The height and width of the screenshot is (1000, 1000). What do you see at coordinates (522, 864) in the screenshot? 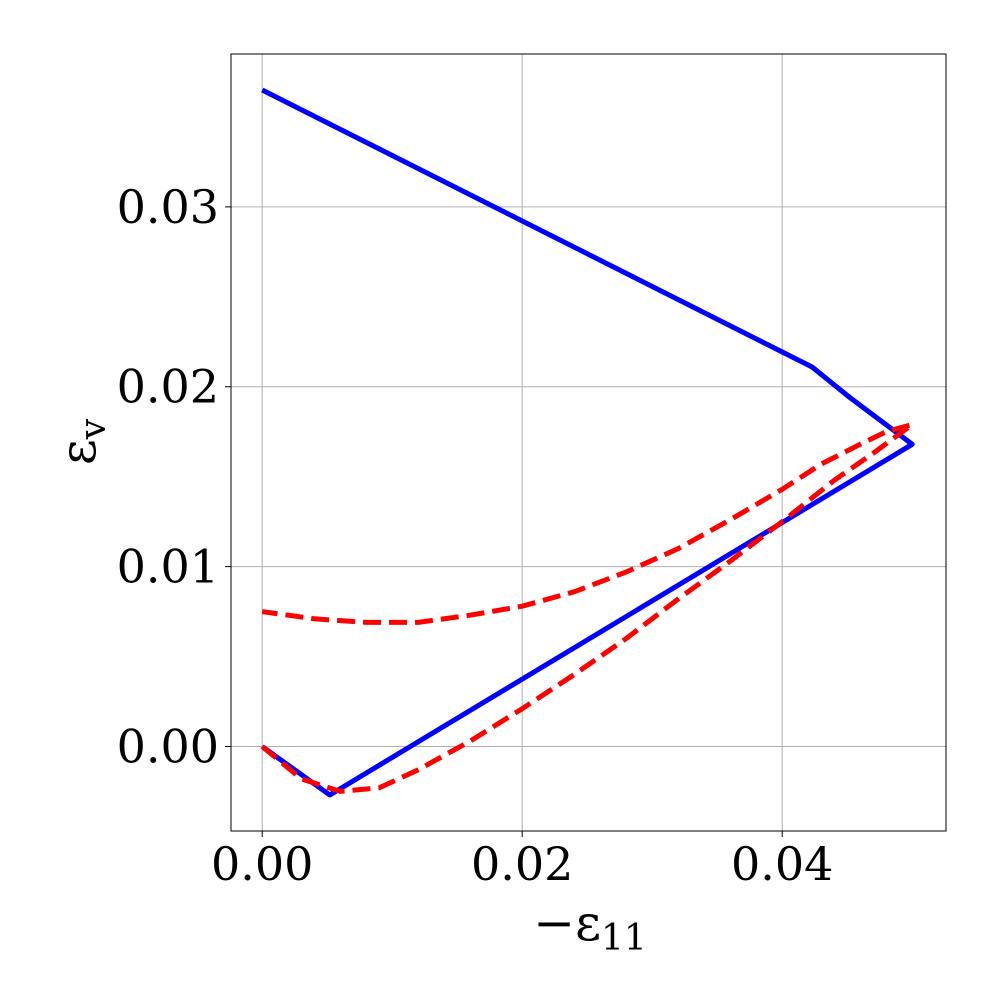
I see `x-tick-label: 0.02` at bounding box center [522, 864].